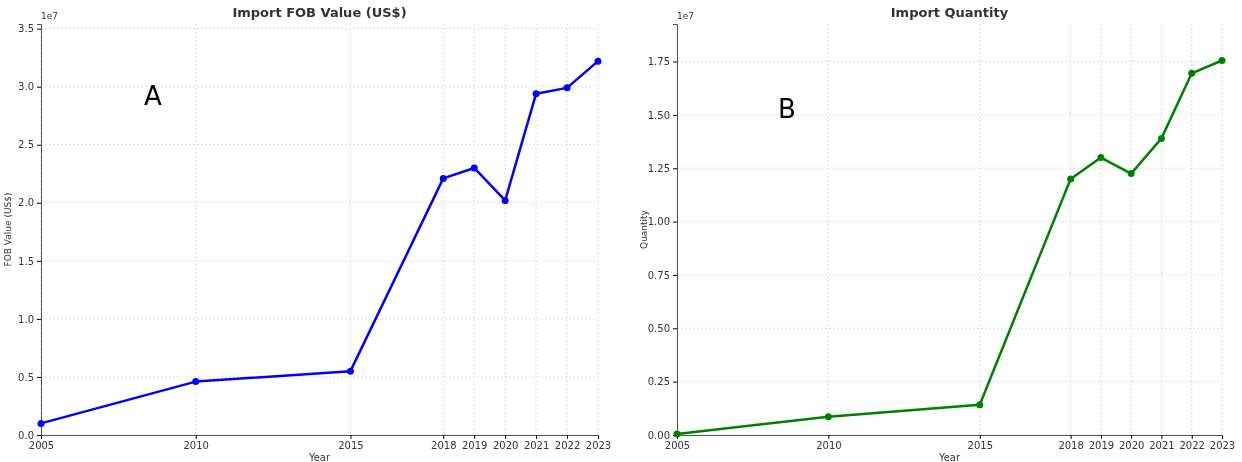 The image size is (1242, 462). Describe the element at coordinates (658, 168) in the screenshot. I see `y-tick-label: 1.25` at that location.